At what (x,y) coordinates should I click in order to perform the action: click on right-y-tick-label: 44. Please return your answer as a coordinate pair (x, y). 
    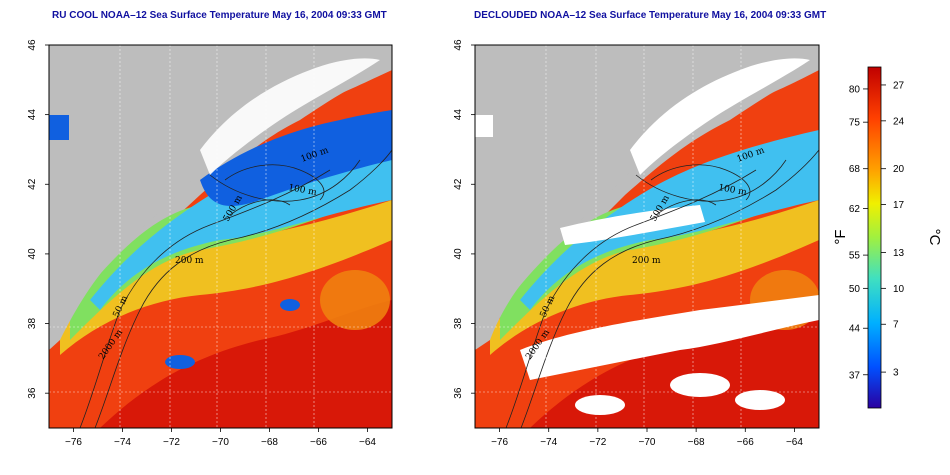
    Looking at the image, I should click on (458, 115).